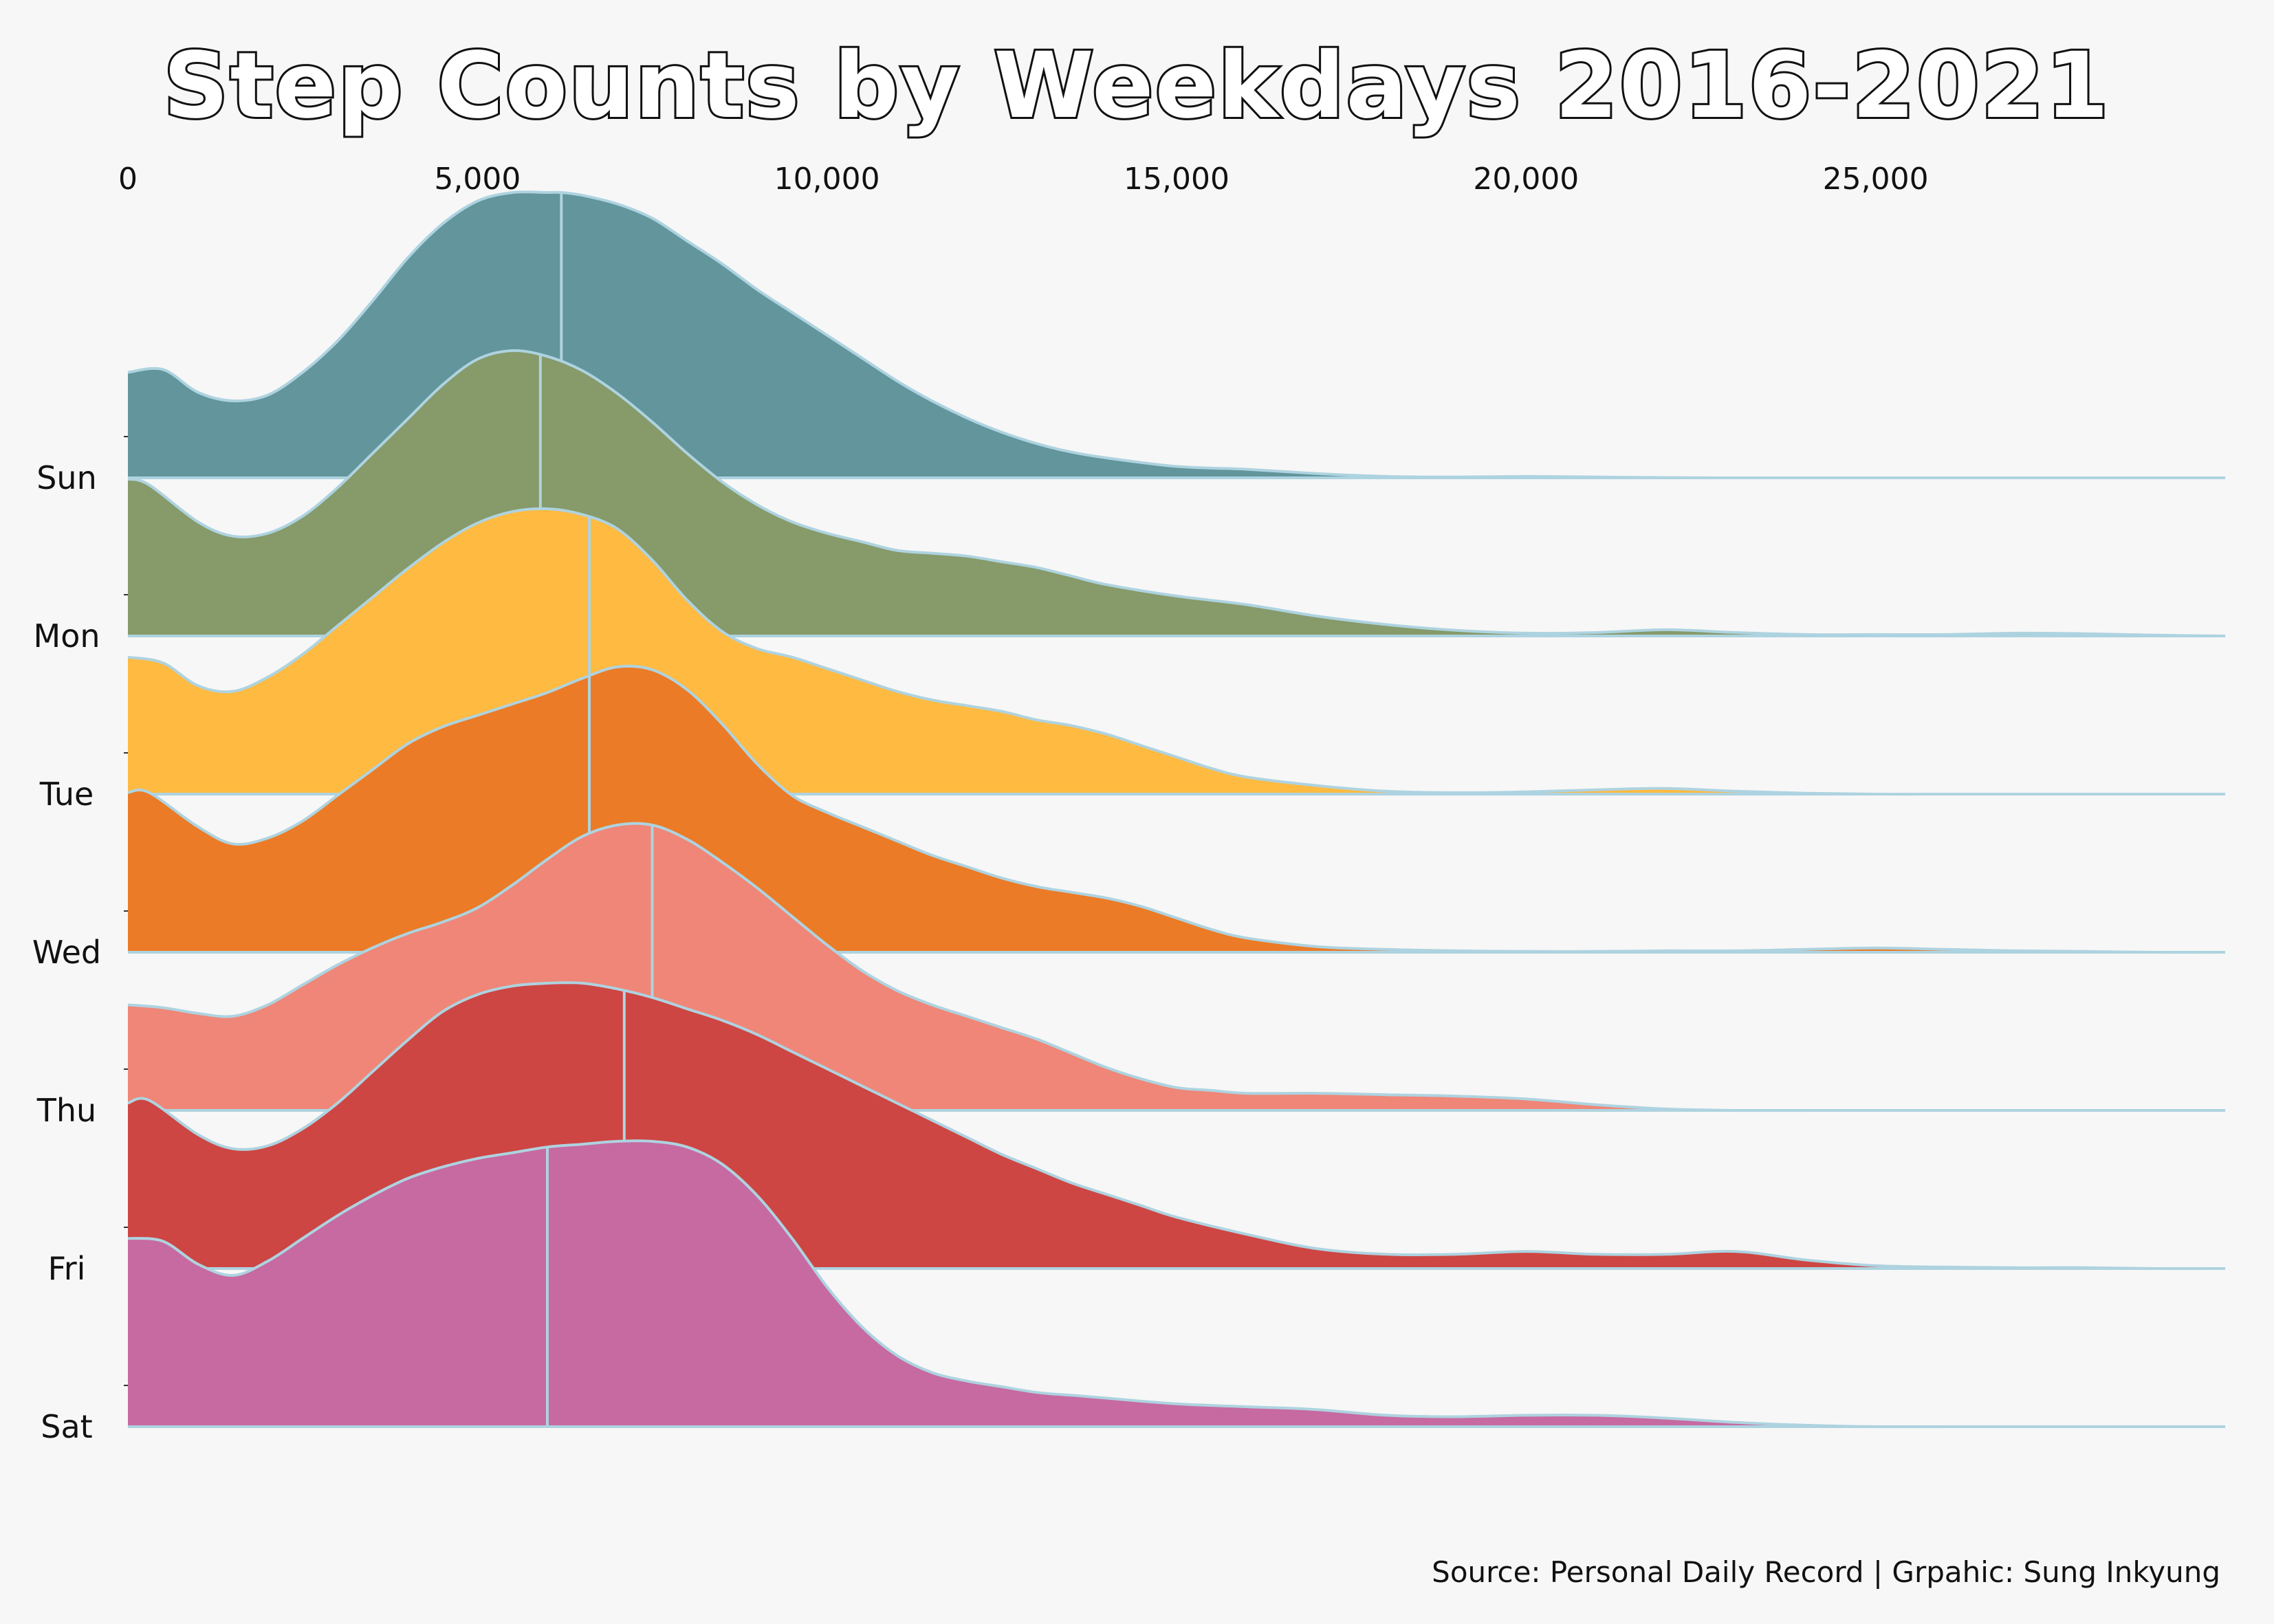 The width and height of the screenshot is (2274, 1624). Describe the element at coordinates (1023, 179) in the screenshot. I see `x-axis-ticks: 0 5,000 10,000 15,000 20,000 25,000` at that location.